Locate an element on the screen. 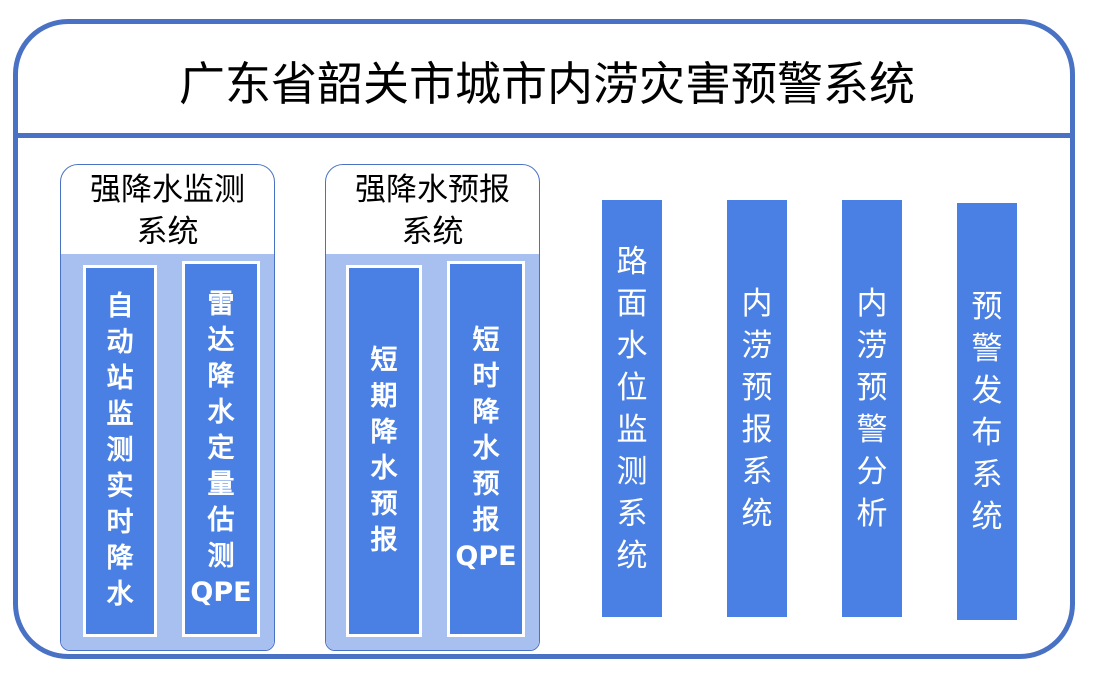 This screenshot has width=1094, height=675. warning-release-column: 预 警 发 布 系 统 is located at coordinates (987, 411).